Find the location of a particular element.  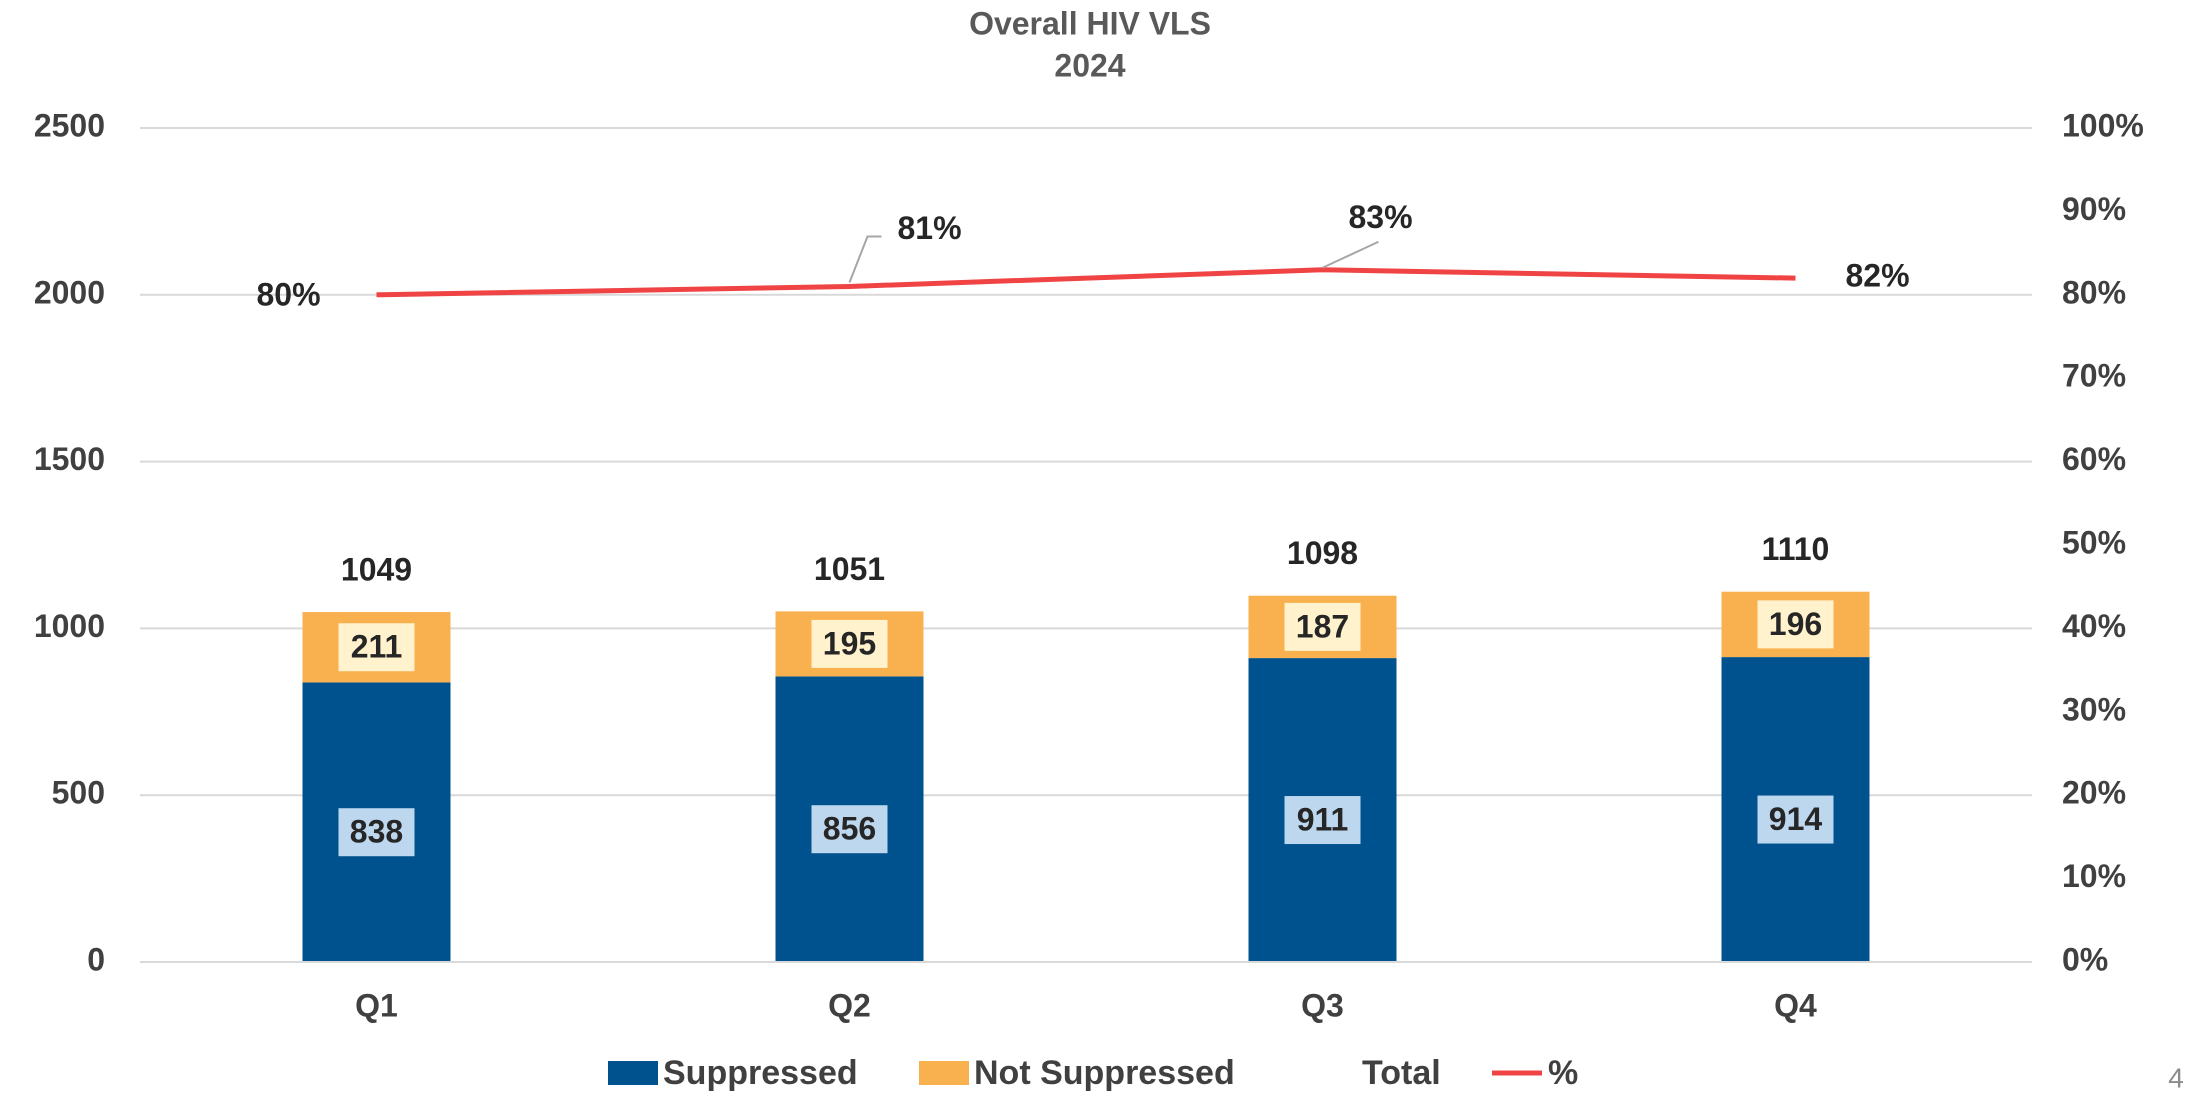

data-label: 911 is located at coordinates (1323, 819).